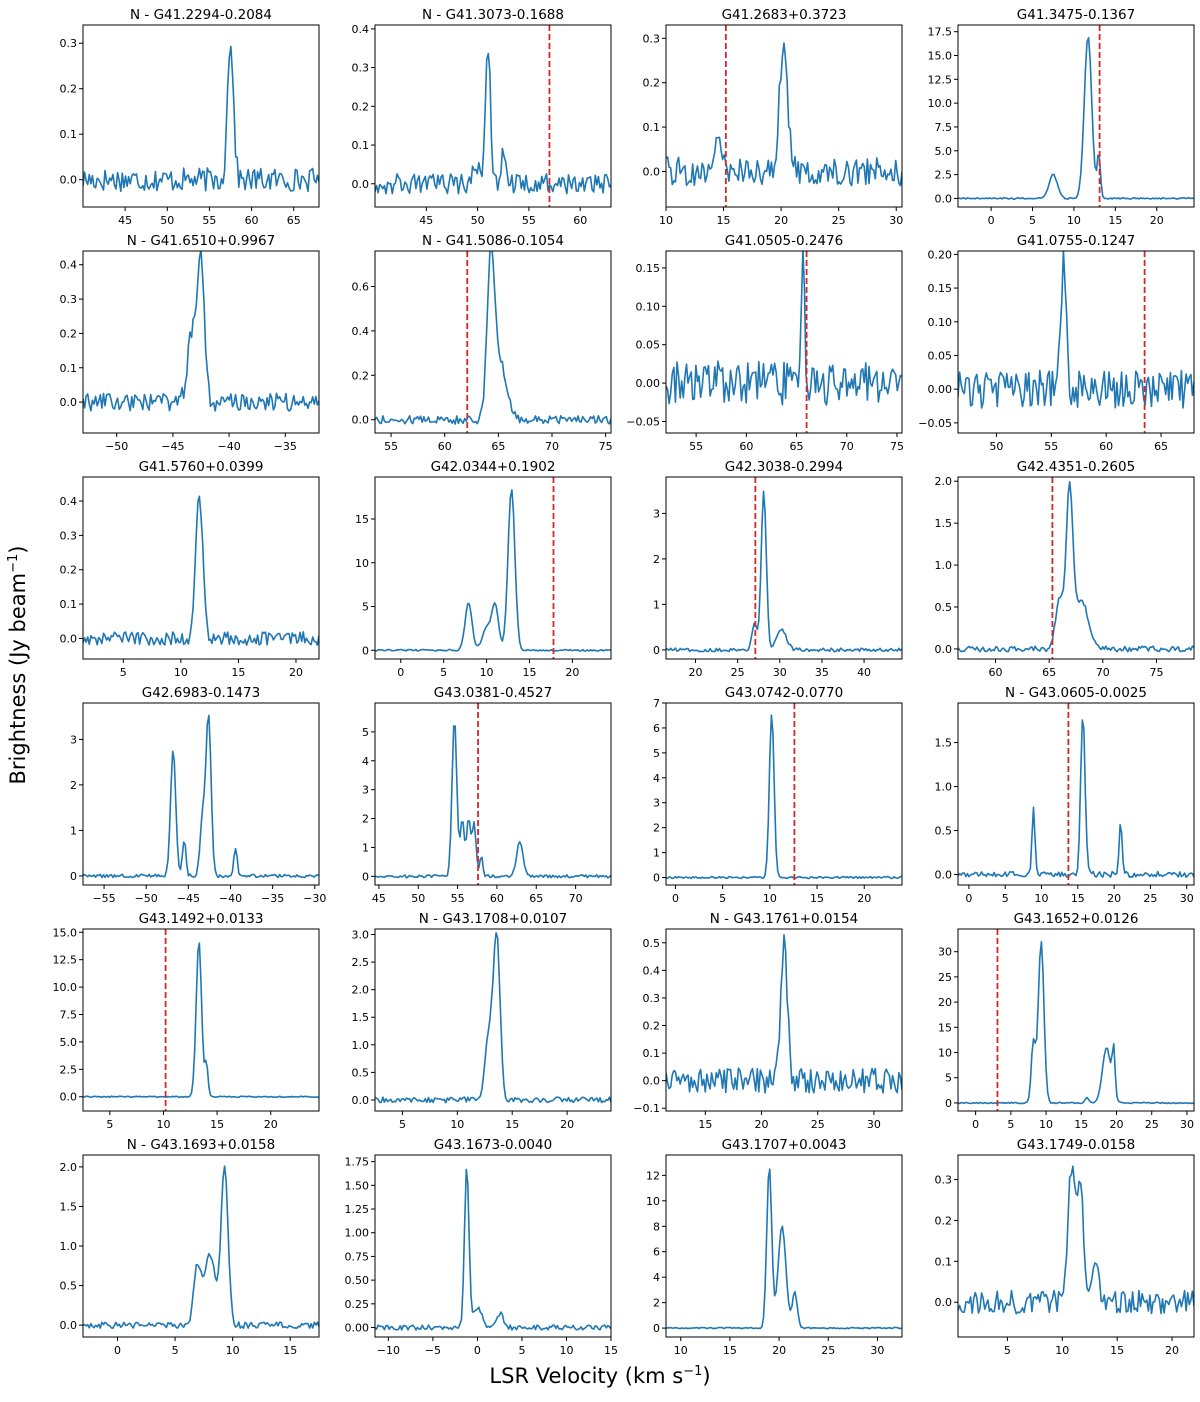 The image size is (1200, 1402). I want to click on y-tick-label: 10, so click(653, 1201).